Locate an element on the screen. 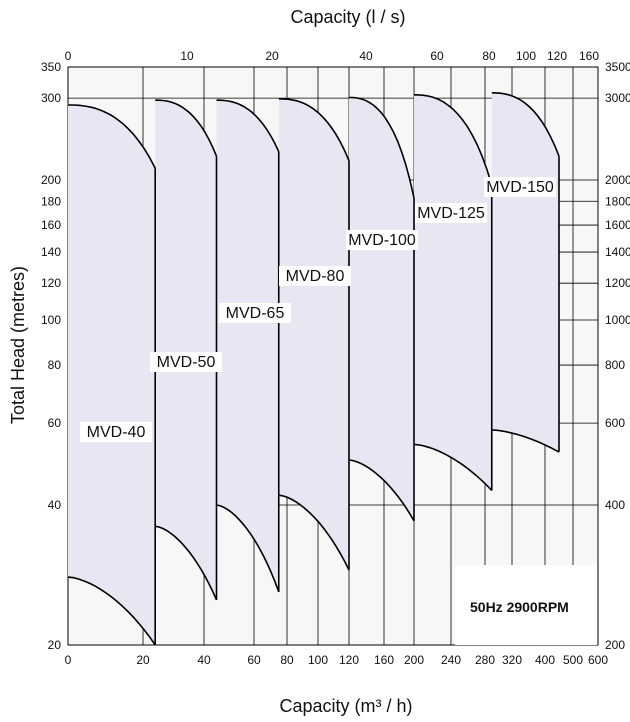 Image resolution: width=630 pixels, height=722 pixels. x-top-tick-label: 60 is located at coordinates (437, 56).